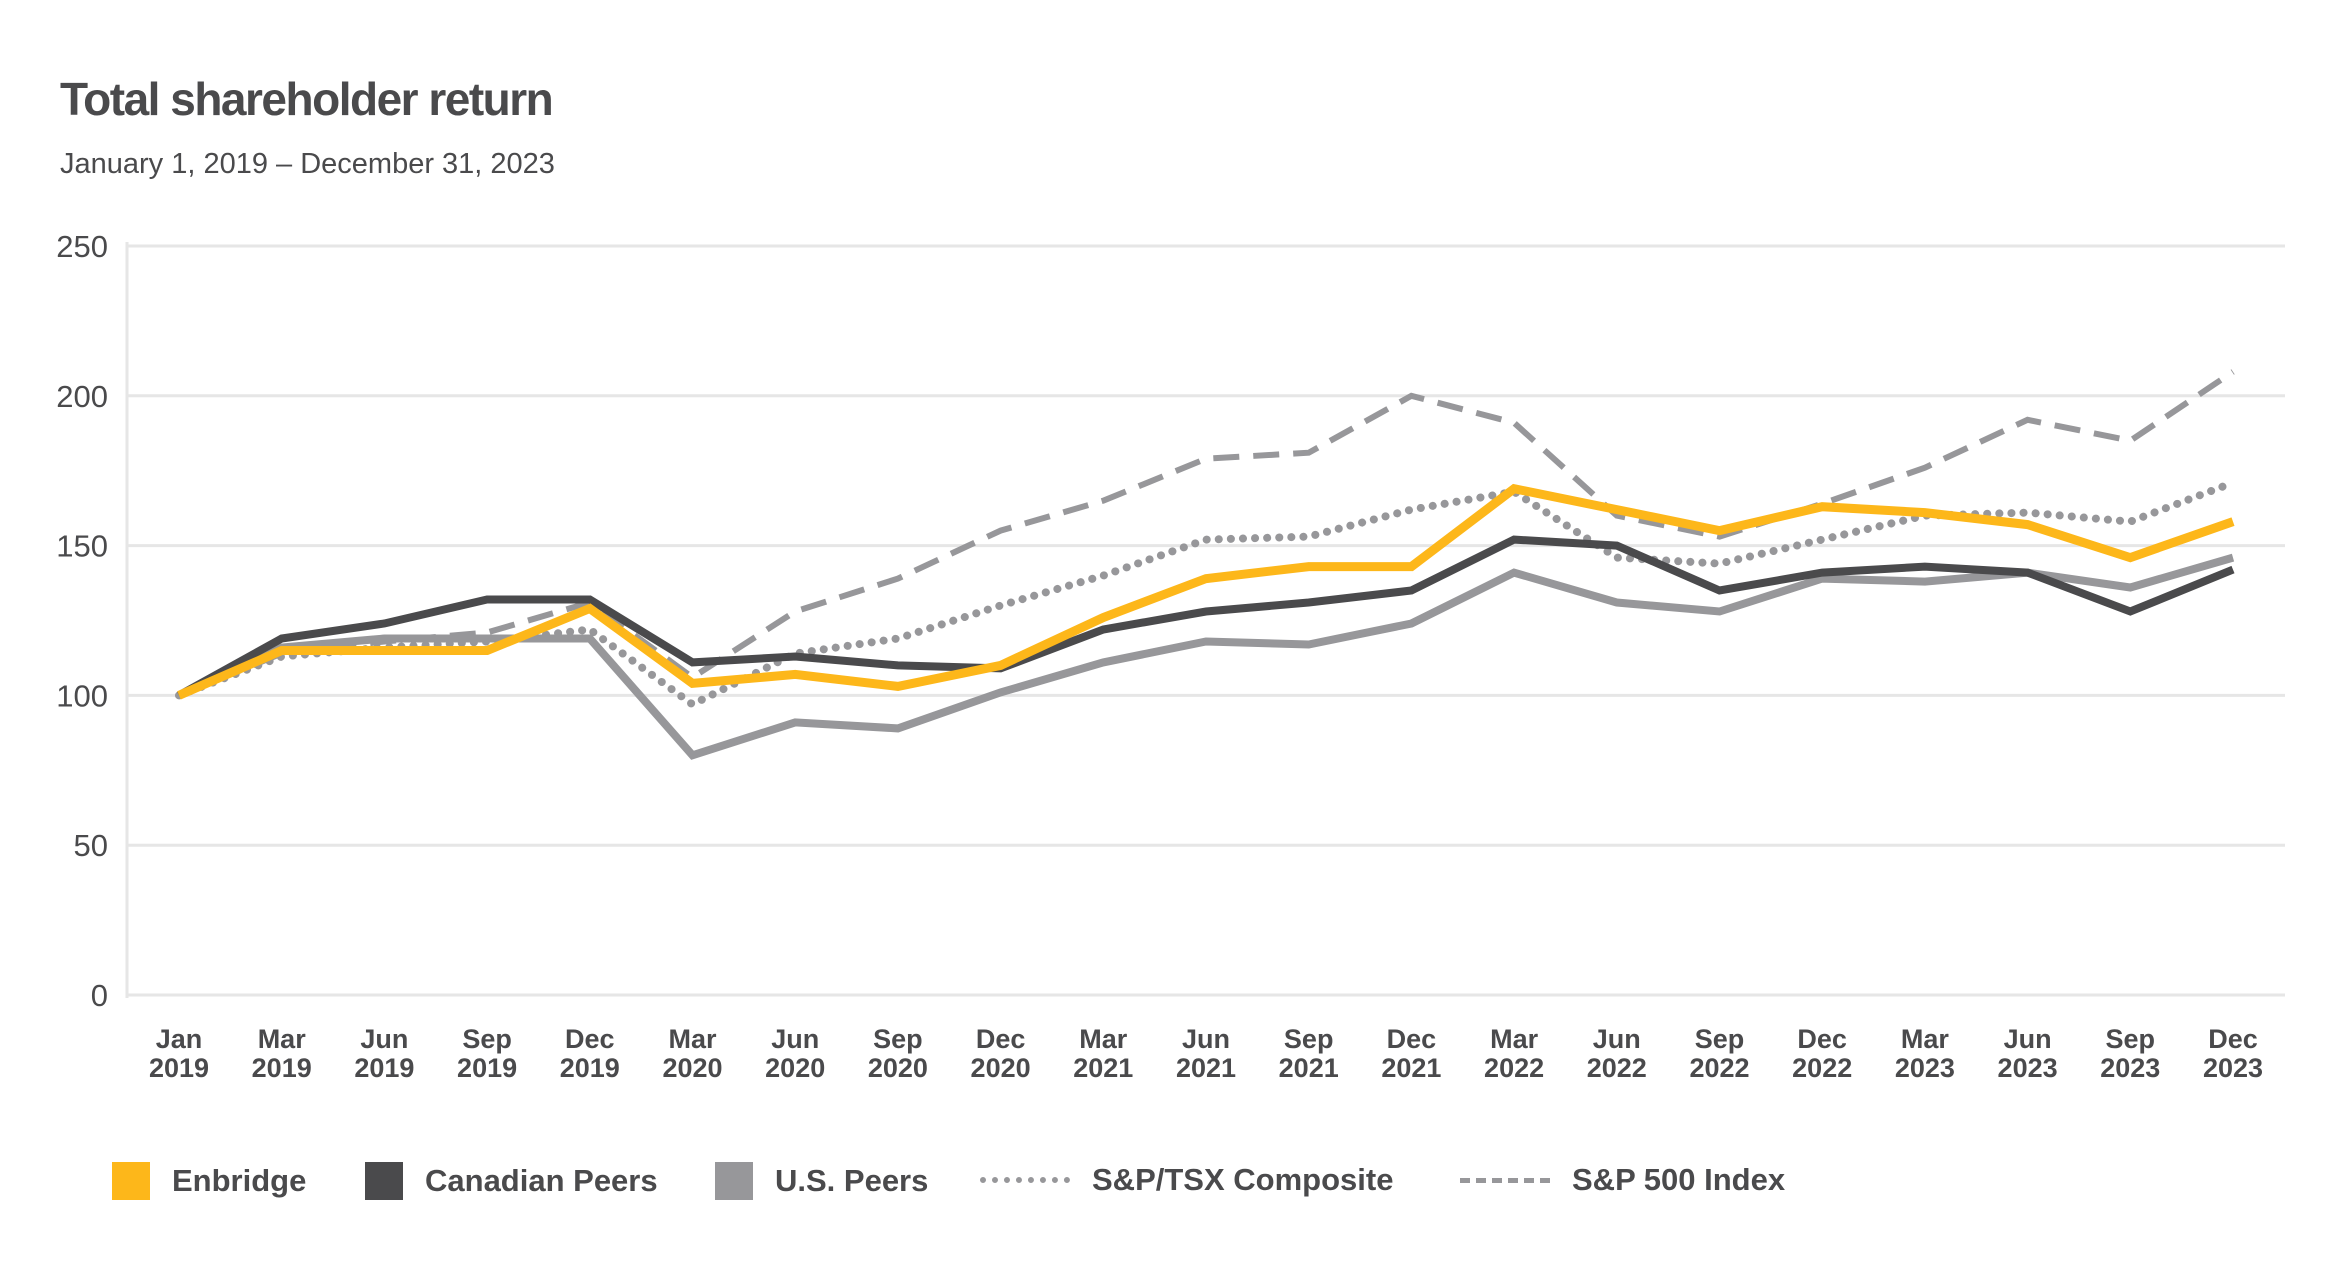 The image size is (2325, 1275). I want to click on series-line-canadian-peers, so click(1206, 617).